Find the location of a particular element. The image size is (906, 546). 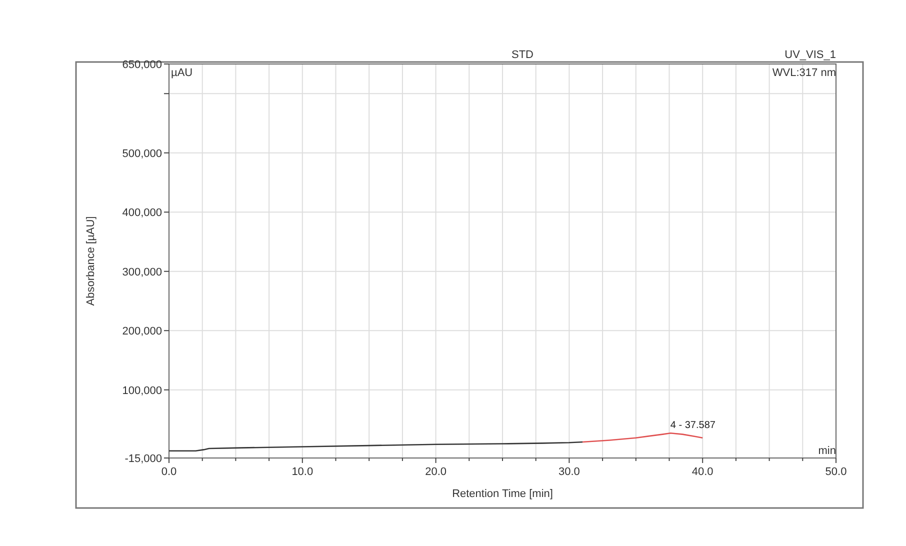

x-tick-label: 30.0 is located at coordinates (569, 472).